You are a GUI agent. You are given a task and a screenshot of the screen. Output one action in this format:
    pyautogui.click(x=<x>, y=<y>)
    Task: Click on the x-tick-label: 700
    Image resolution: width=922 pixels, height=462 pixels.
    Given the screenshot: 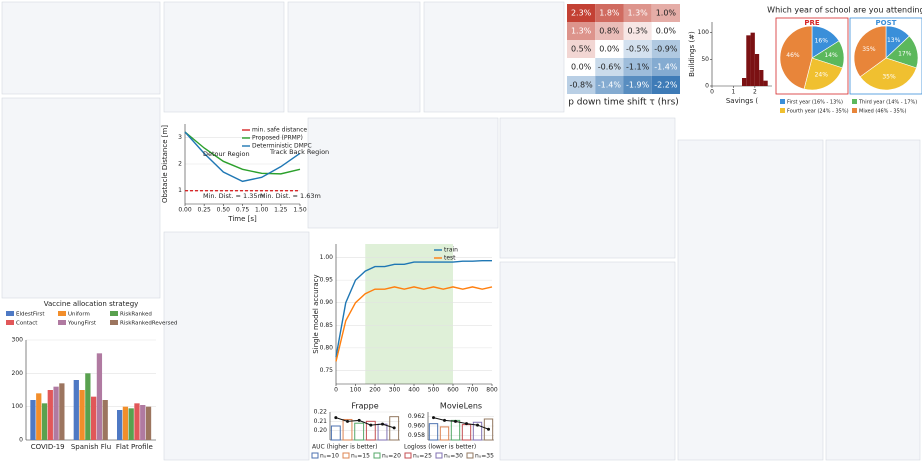 What is the action you would take?
    pyautogui.click(x=473, y=390)
    